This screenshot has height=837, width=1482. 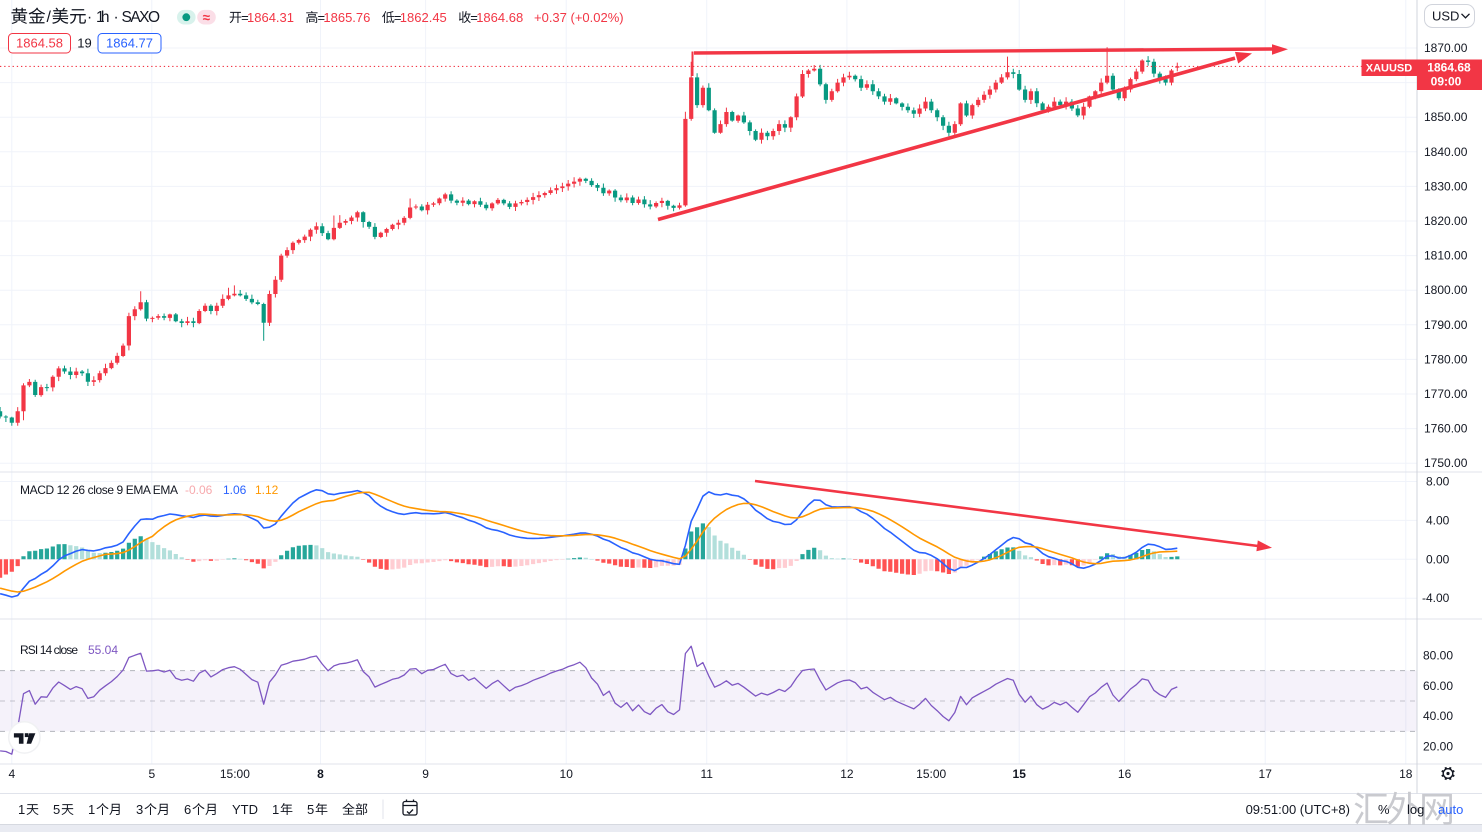 I want to click on svg-text: 1810.00, so click(x=1446, y=256).